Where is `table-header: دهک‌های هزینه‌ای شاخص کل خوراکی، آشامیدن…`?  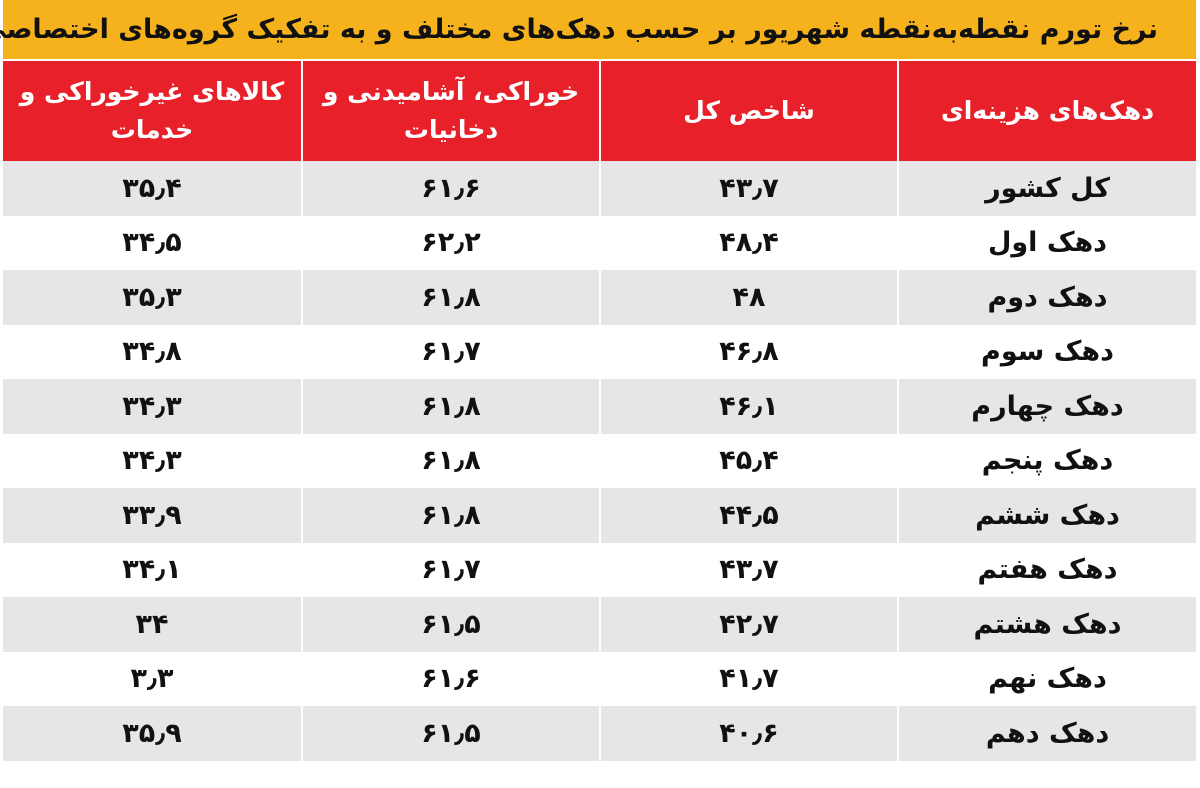
table-header: دهک‌های هزینه‌ای شاخص کل خوراکی، آشامیدن… is located at coordinates (599, 111).